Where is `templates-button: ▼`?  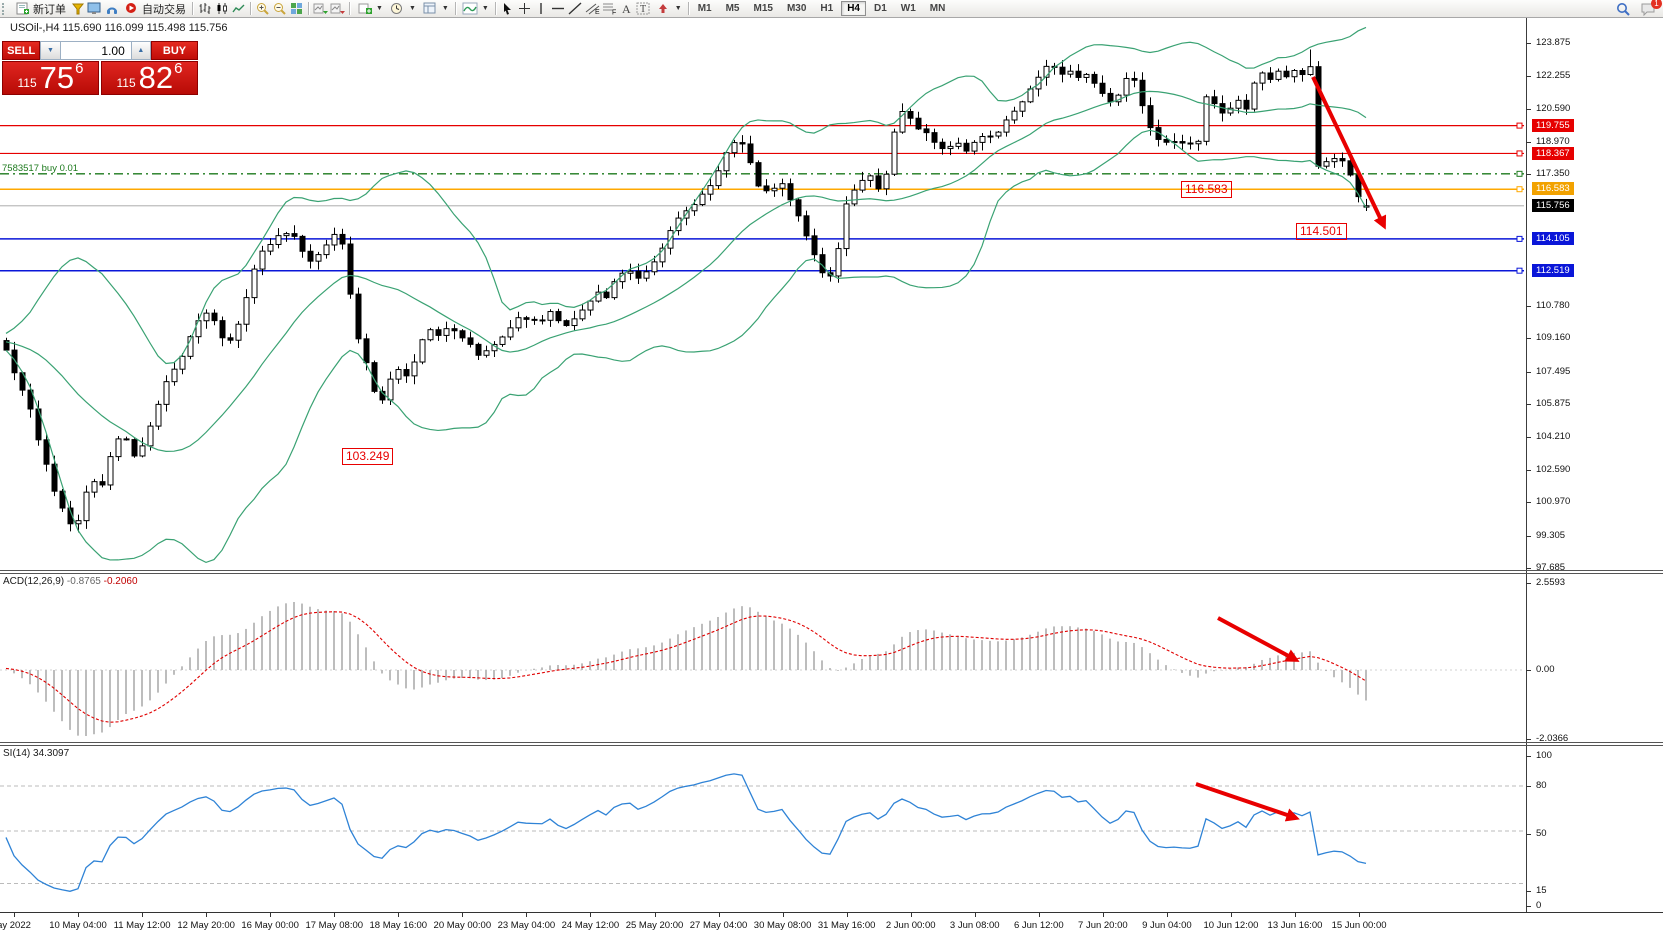 templates-button: ▼ is located at coordinates (435, 9).